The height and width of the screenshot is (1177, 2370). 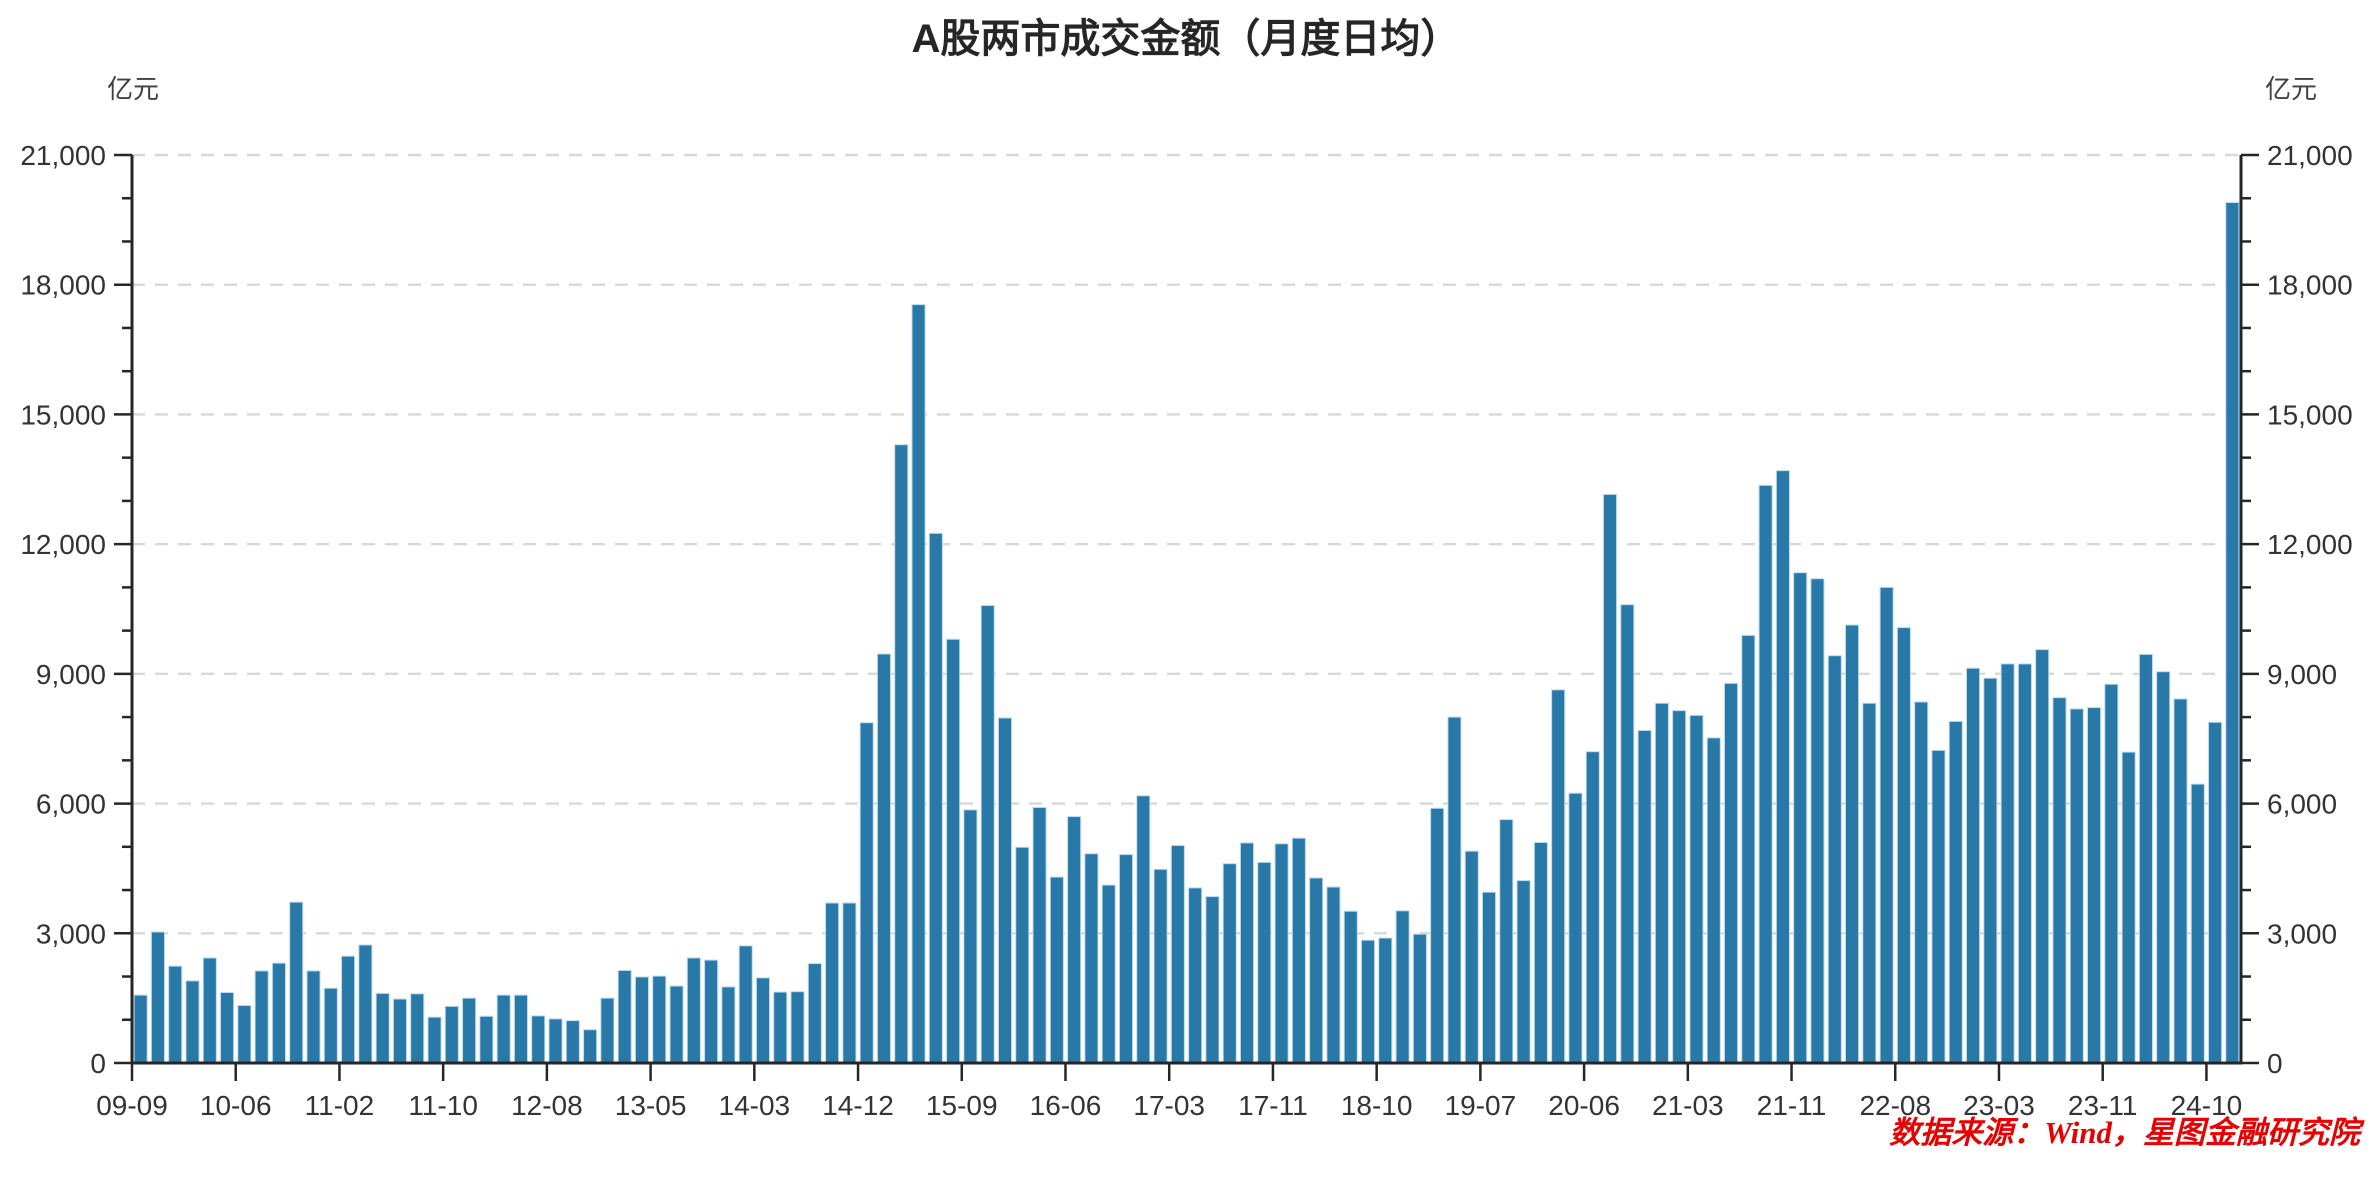 What do you see at coordinates (651, 1105) in the screenshot?
I see `x-axis-label: 13-05` at bounding box center [651, 1105].